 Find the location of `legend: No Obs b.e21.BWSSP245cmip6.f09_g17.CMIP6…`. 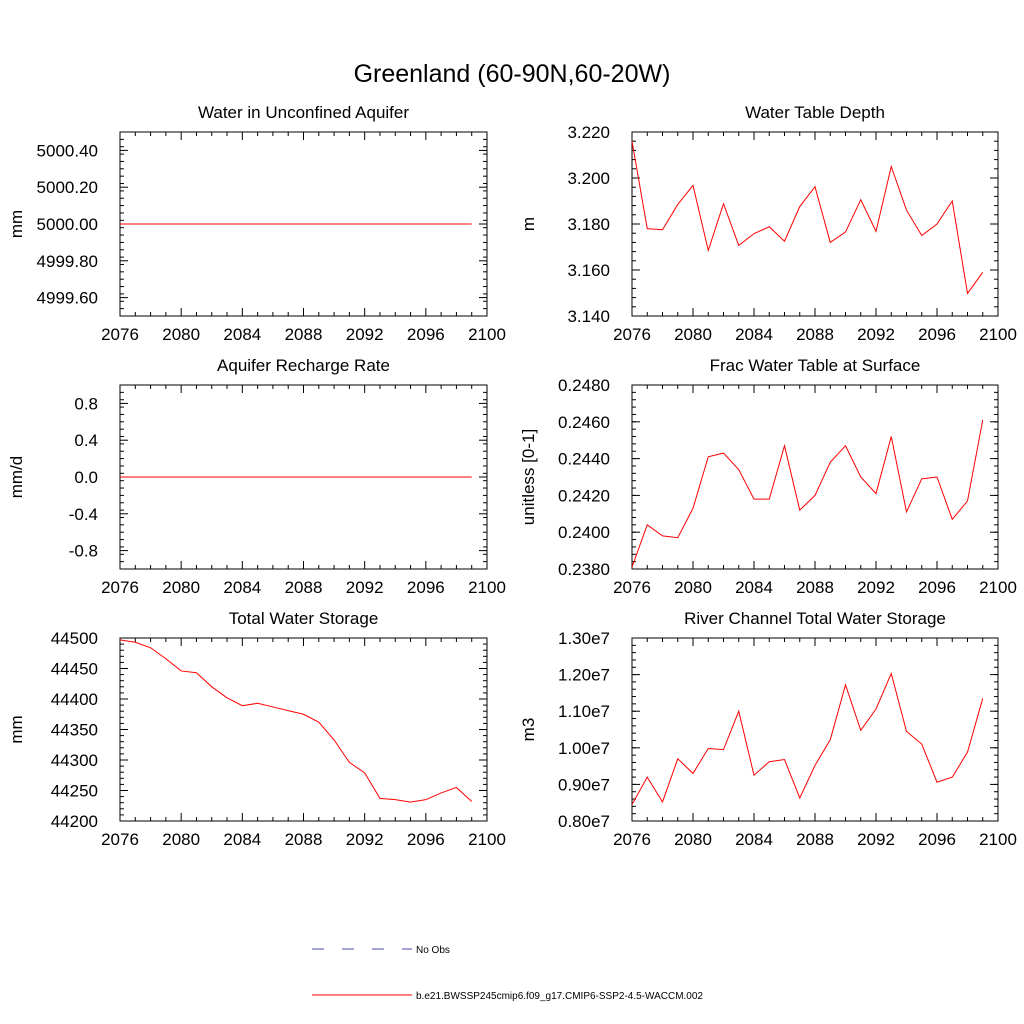

legend: No Obs b.e21.BWSSP245cmip6.f09_g17.CMIP6… is located at coordinates (507, 973).